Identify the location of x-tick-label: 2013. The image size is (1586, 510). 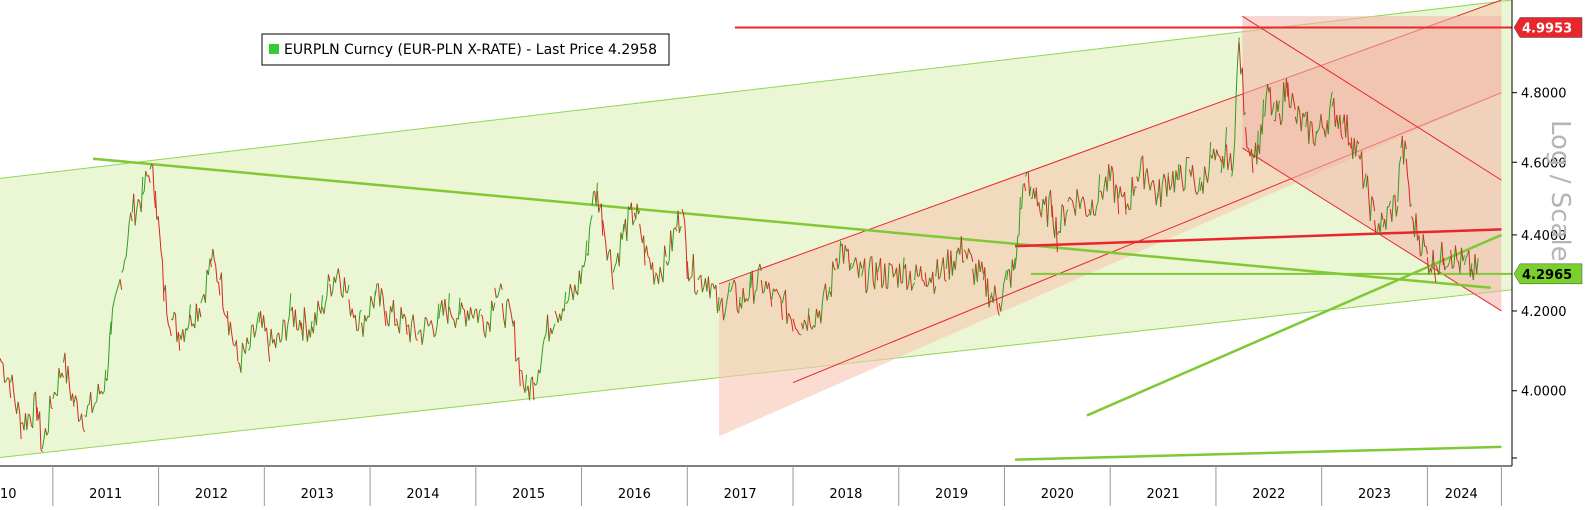
(317, 494).